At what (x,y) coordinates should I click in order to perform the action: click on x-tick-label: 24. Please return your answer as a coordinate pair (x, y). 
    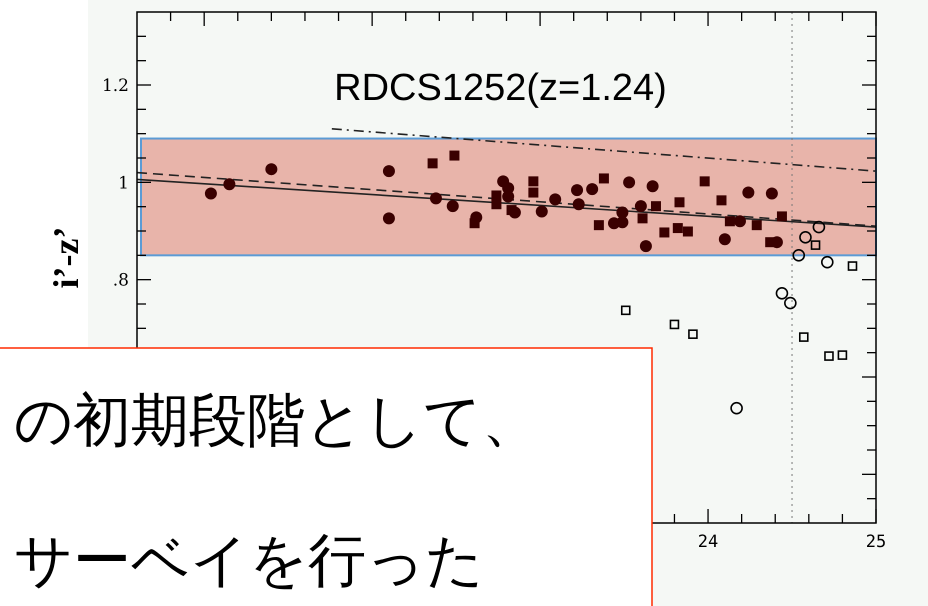
    Looking at the image, I should click on (708, 542).